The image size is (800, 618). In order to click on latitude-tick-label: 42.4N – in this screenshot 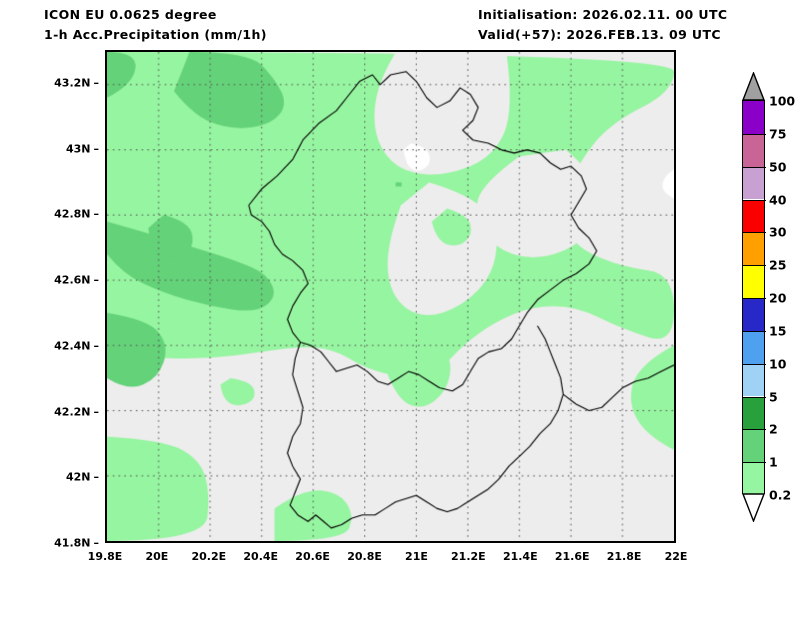, I will do `click(76, 346)`.